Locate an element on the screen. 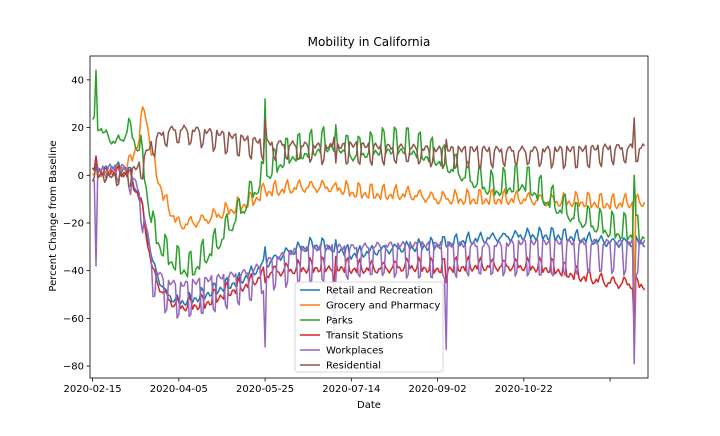 The width and height of the screenshot is (720, 436). x-tick-label: 2020-05-25 is located at coordinates (265, 389).